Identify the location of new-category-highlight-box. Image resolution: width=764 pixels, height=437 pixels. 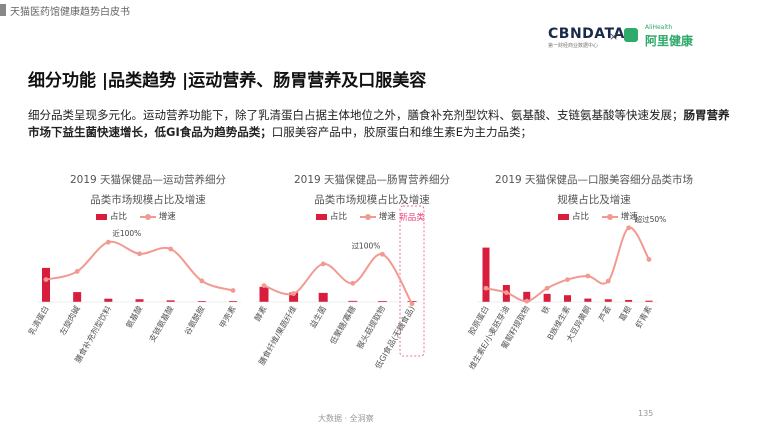
(412, 281).